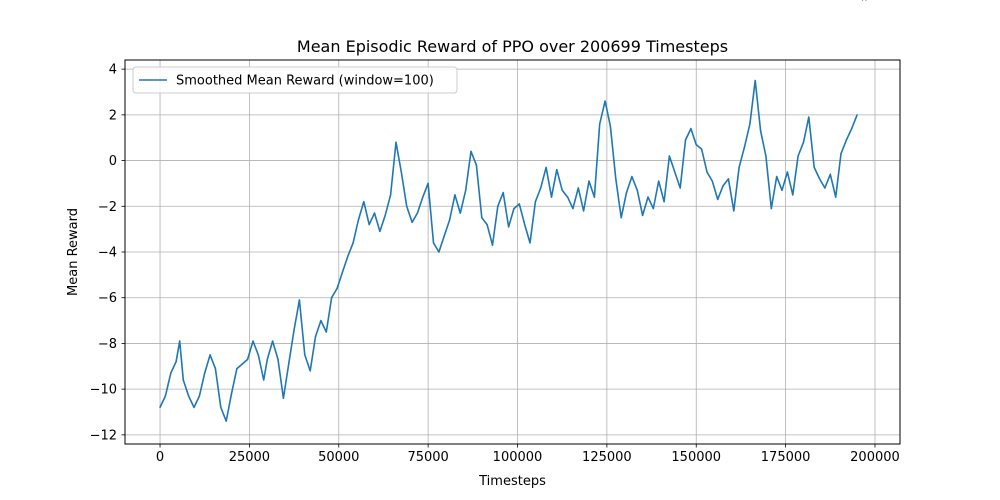  What do you see at coordinates (160, 457) in the screenshot?
I see `x-tick-label: 0` at bounding box center [160, 457].